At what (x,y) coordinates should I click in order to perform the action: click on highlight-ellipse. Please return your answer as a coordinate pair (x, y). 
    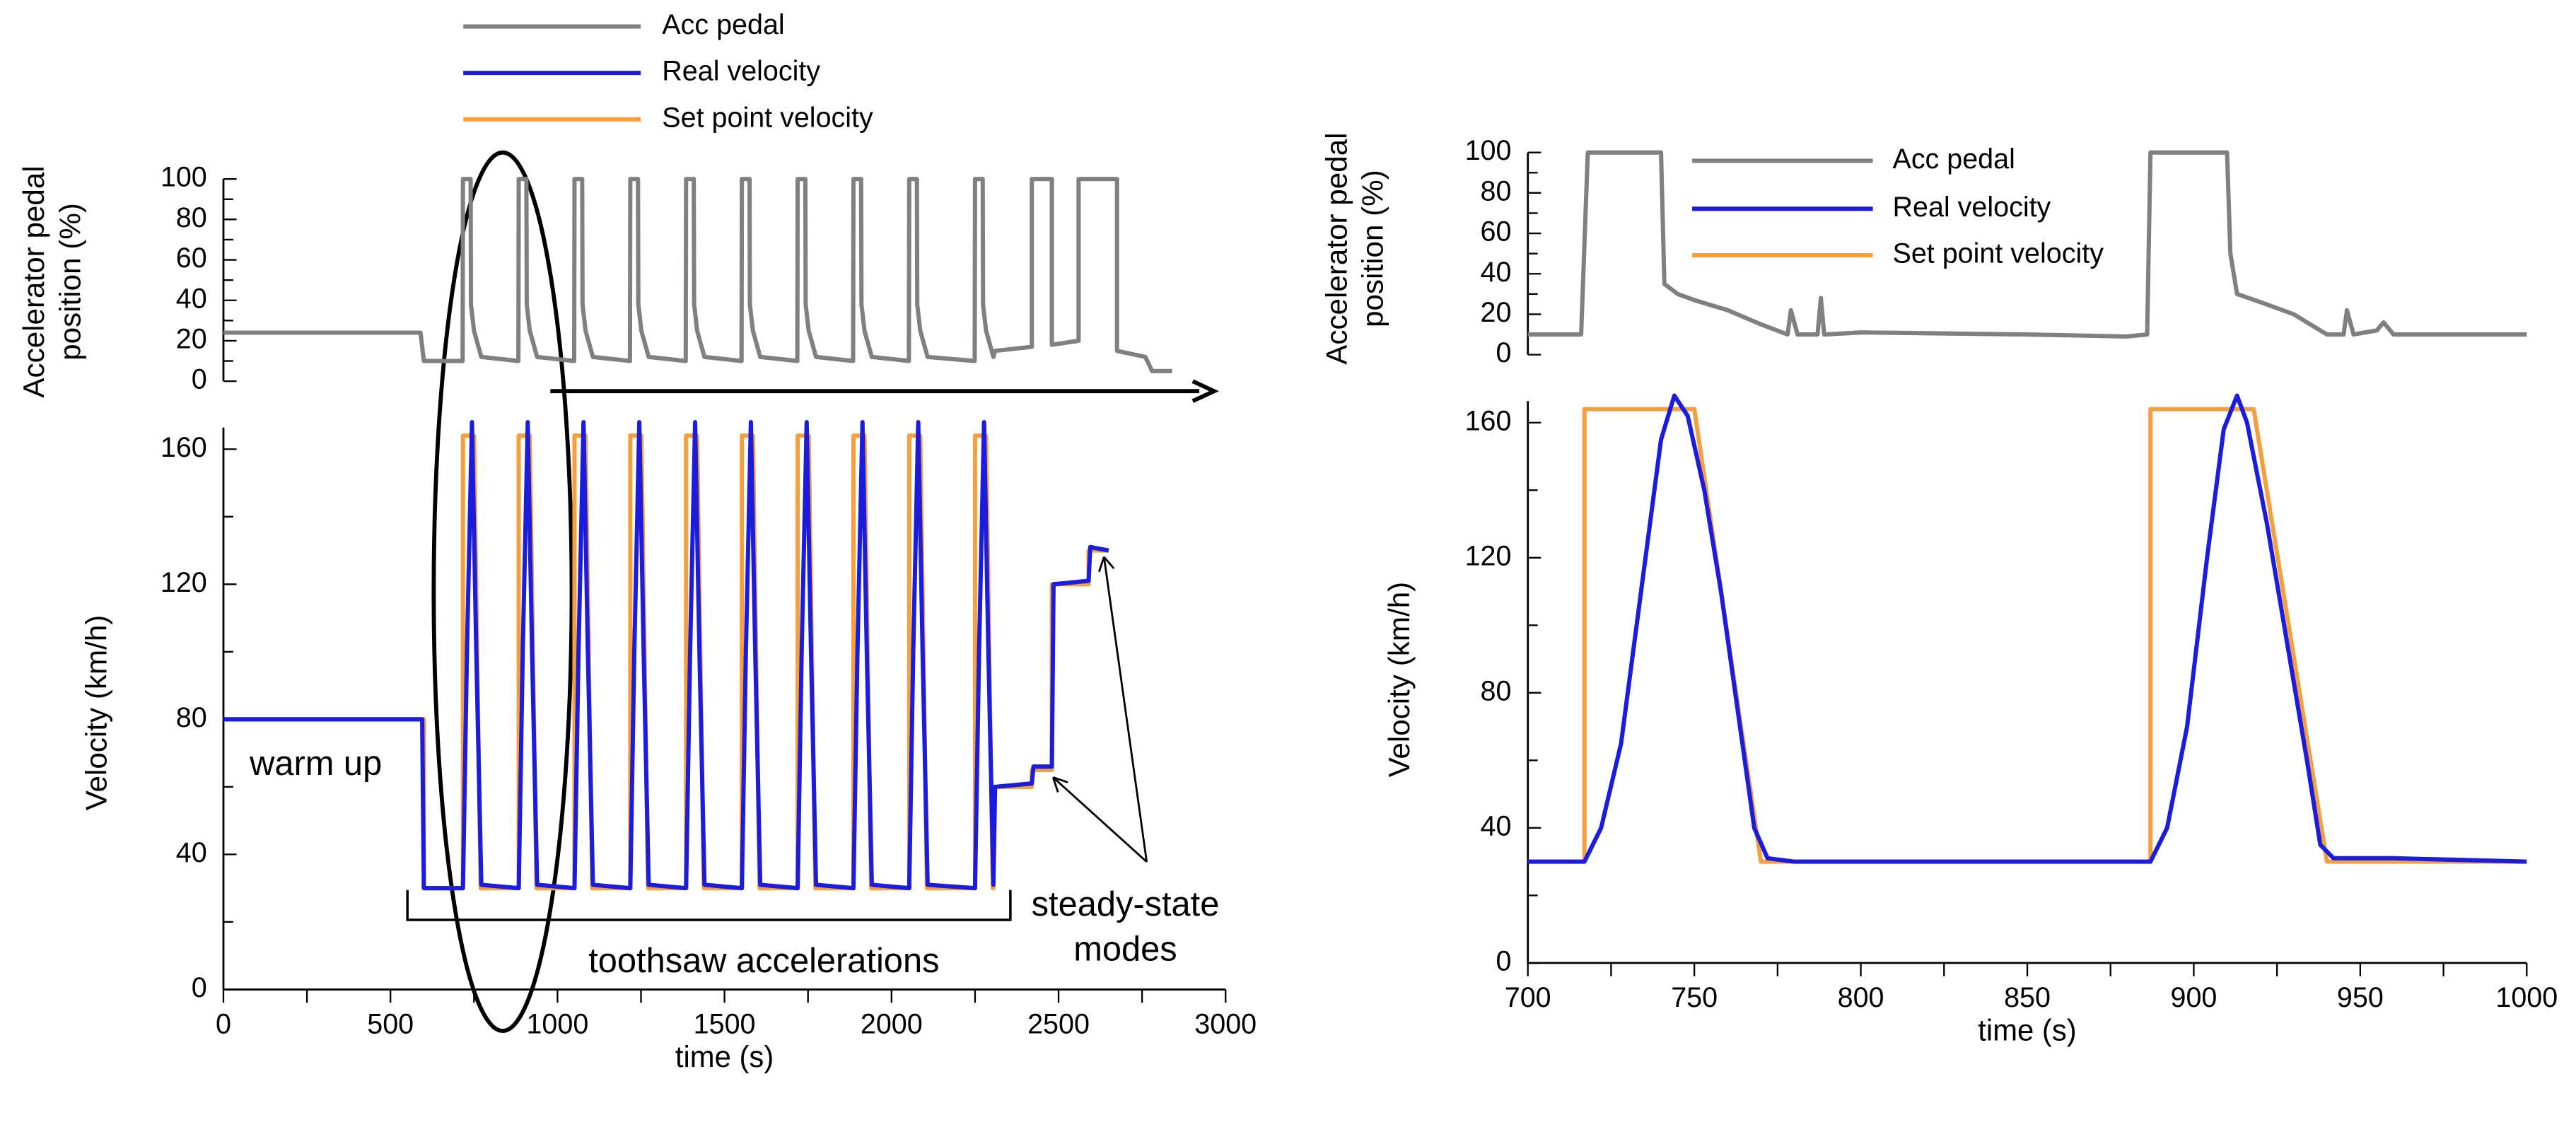
    Looking at the image, I should click on (503, 591).